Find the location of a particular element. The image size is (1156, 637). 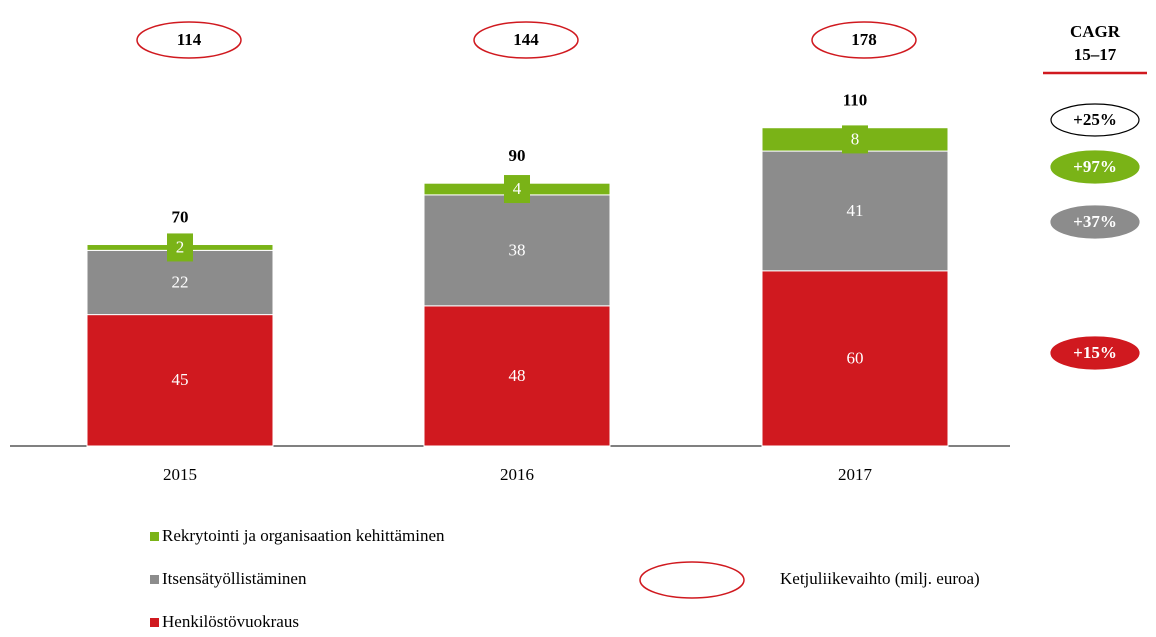

legend-oval is located at coordinates (692, 580).